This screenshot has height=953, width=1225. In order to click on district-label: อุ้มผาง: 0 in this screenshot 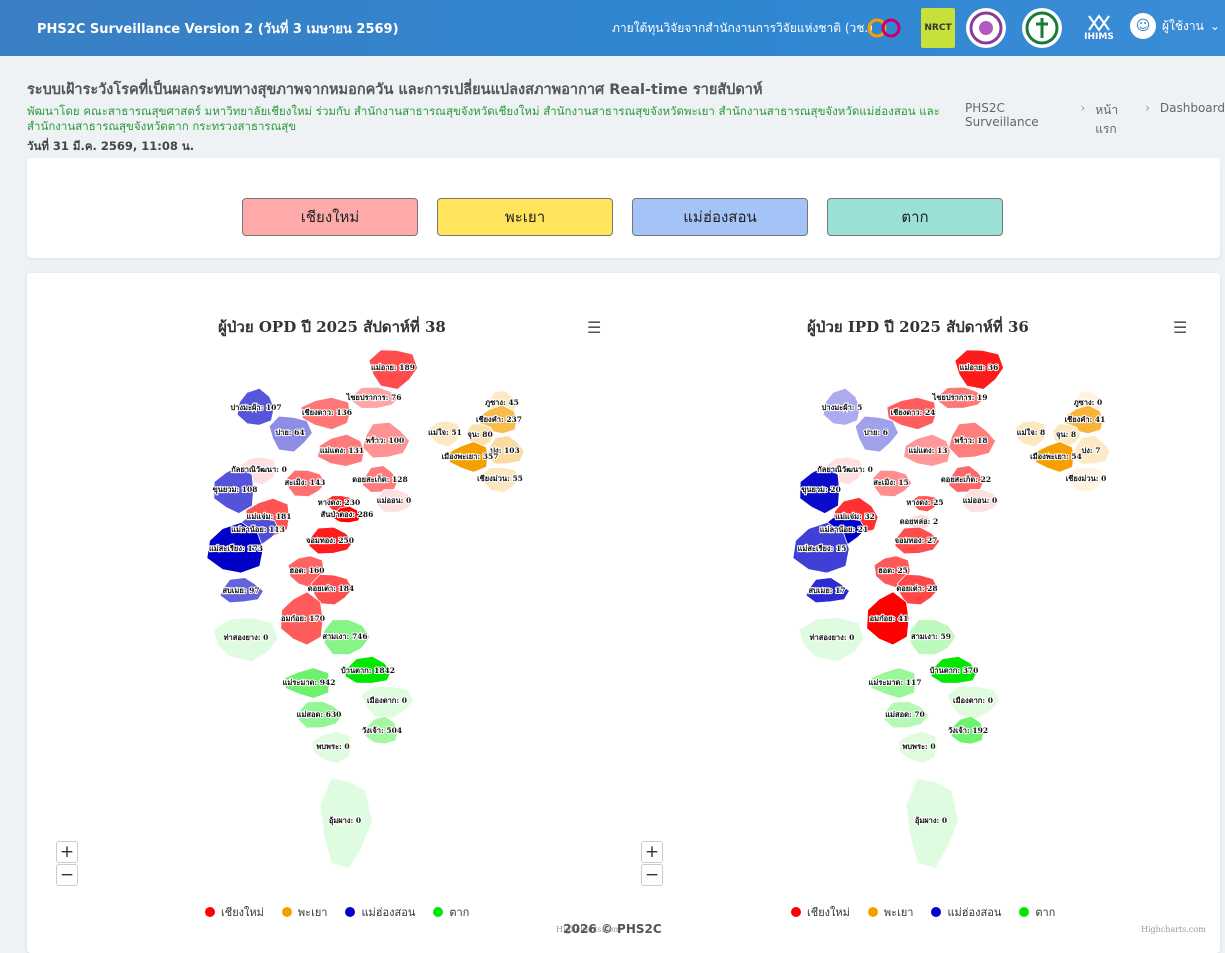, I will do `click(345, 820)`.